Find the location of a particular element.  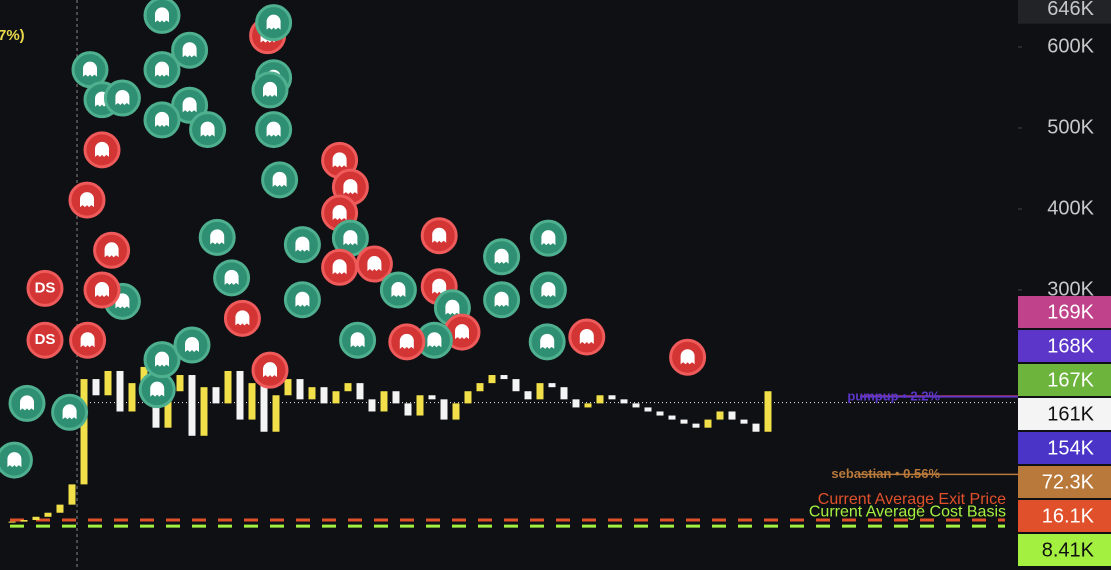

price-tag-label: 169K is located at coordinates (1070, 312).